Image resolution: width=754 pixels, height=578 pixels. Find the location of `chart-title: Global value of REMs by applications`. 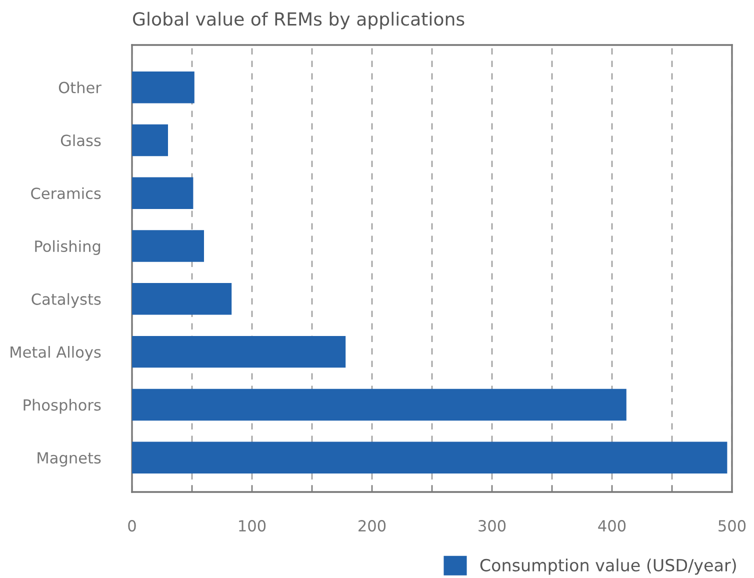

chart-title: Global value of REMs by applications is located at coordinates (298, 21).